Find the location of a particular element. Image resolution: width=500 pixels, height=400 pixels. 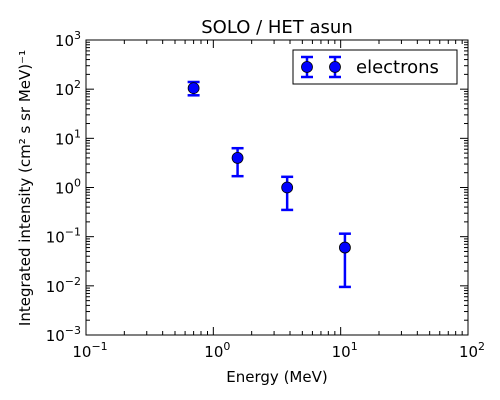

legend-label: electrons is located at coordinates (397, 67).